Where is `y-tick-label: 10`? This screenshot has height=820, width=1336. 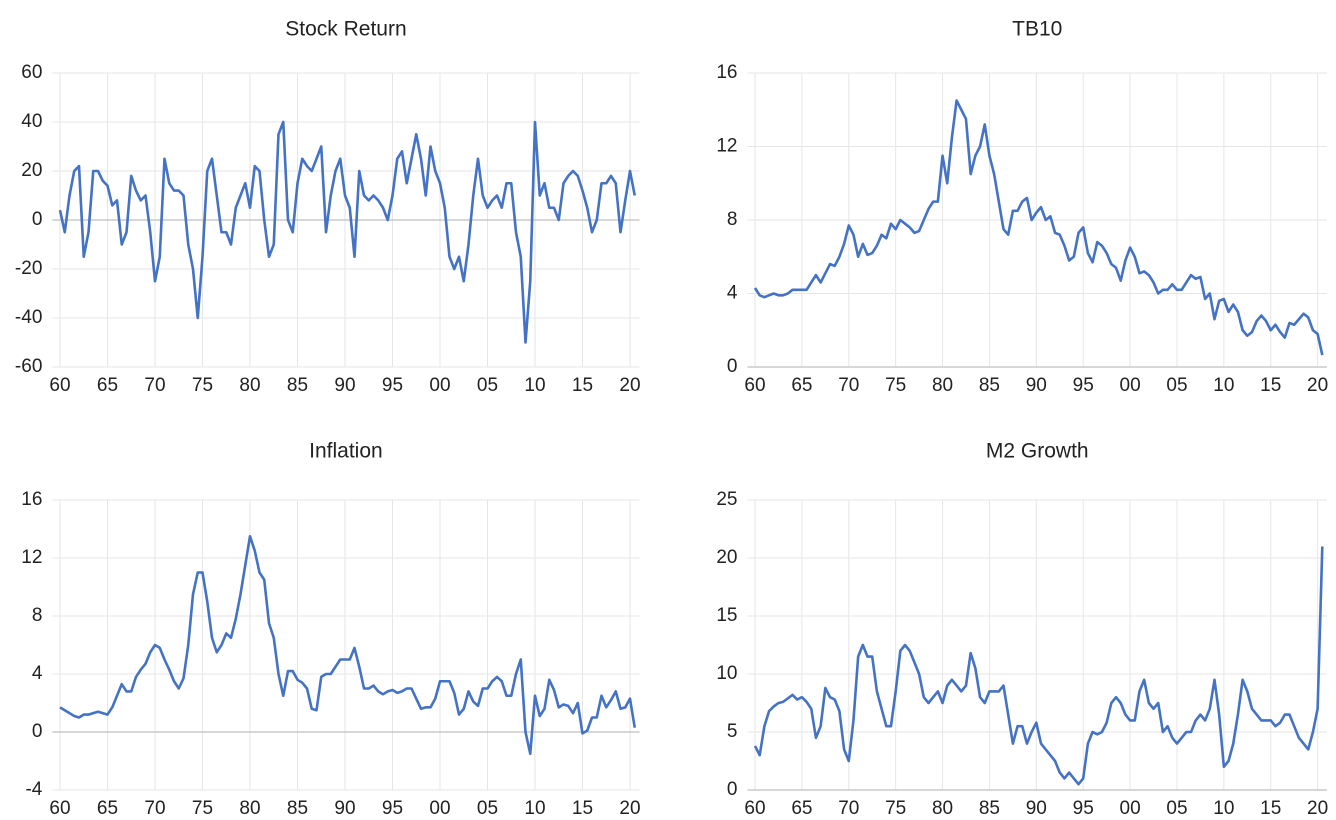
y-tick-label: 10 is located at coordinates (726, 673).